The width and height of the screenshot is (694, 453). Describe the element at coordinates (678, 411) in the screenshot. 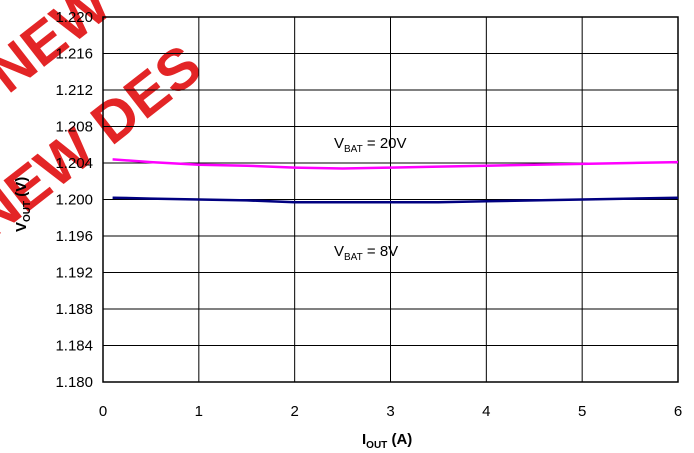

I see `x-tick-label: 6` at that location.